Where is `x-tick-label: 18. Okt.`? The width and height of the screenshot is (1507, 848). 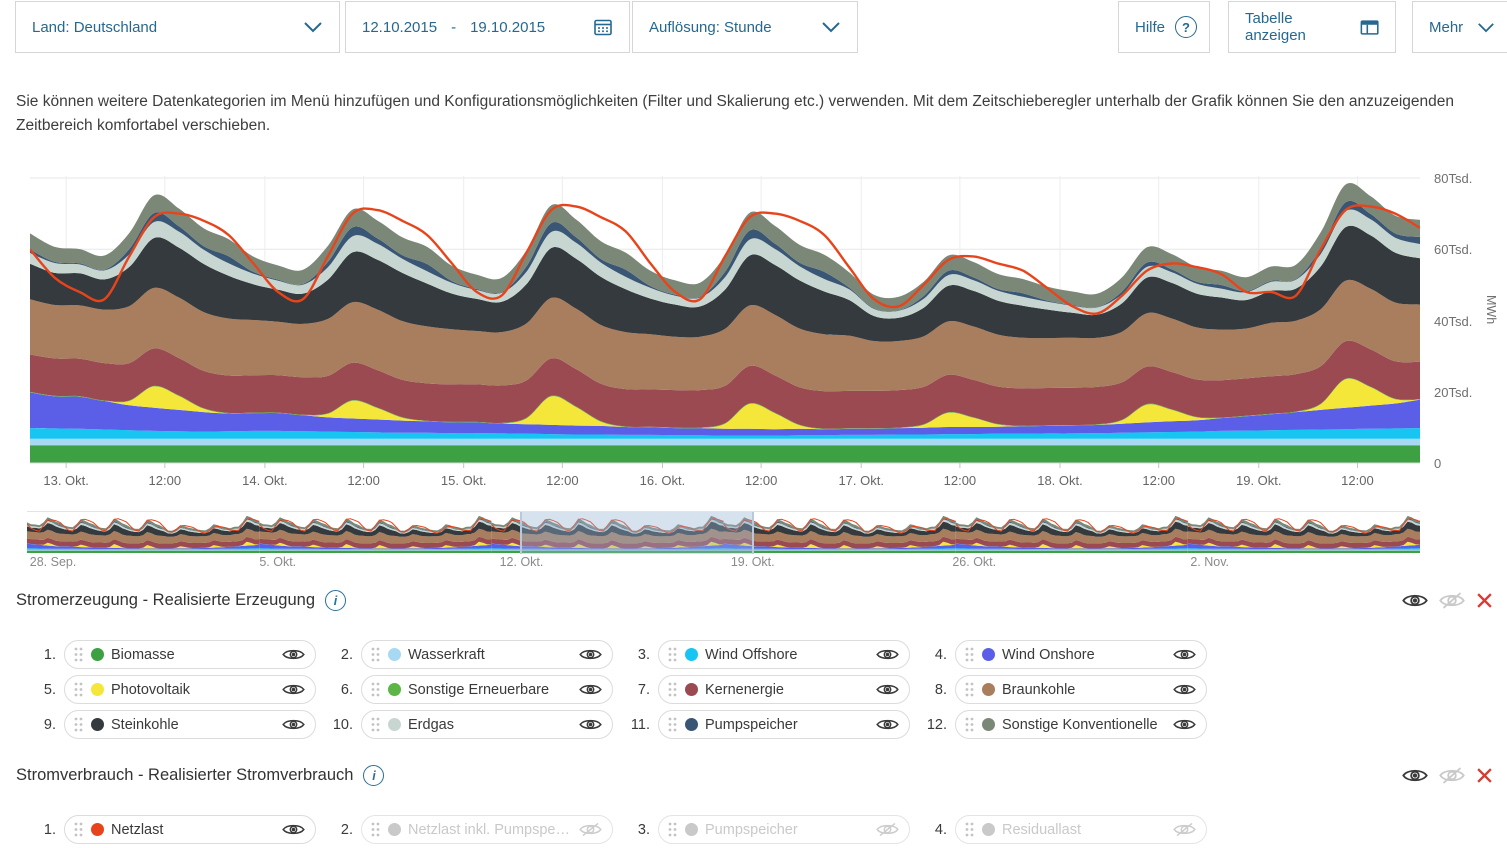 x-tick-label: 18. Okt. is located at coordinates (1060, 480).